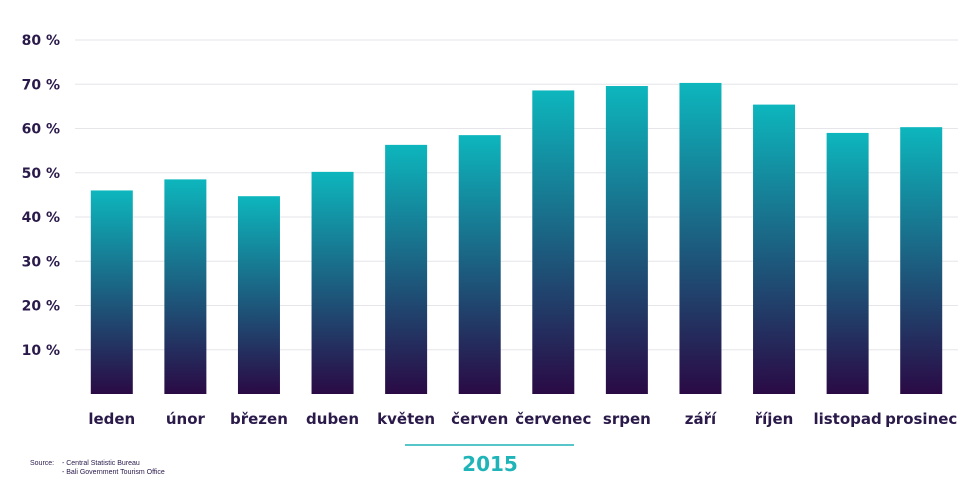 This screenshot has width=980, height=496. What do you see at coordinates (41, 262) in the screenshot?
I see `y-tick-label: 30 %` at bounding box center [41, 262].